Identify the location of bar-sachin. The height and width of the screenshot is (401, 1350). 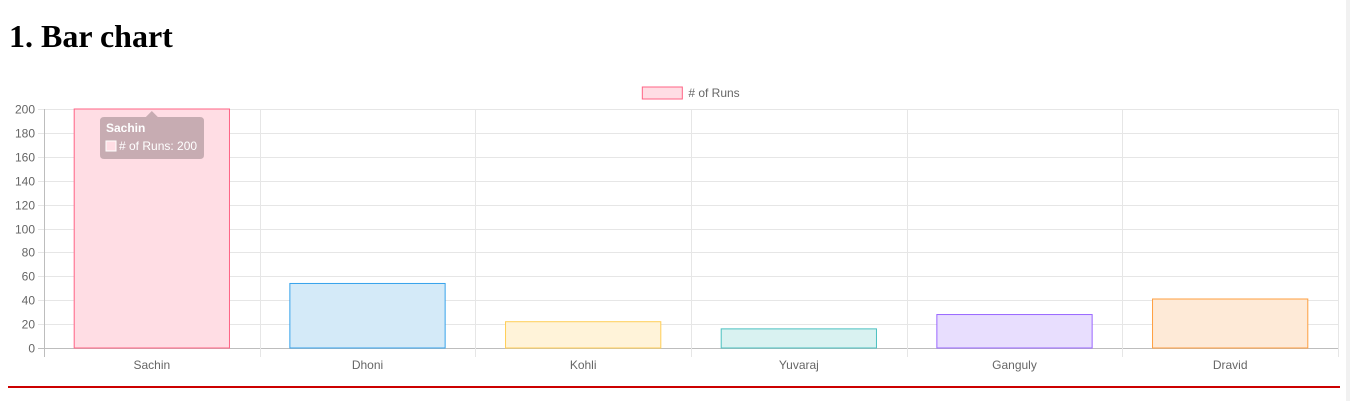
(151, 228).